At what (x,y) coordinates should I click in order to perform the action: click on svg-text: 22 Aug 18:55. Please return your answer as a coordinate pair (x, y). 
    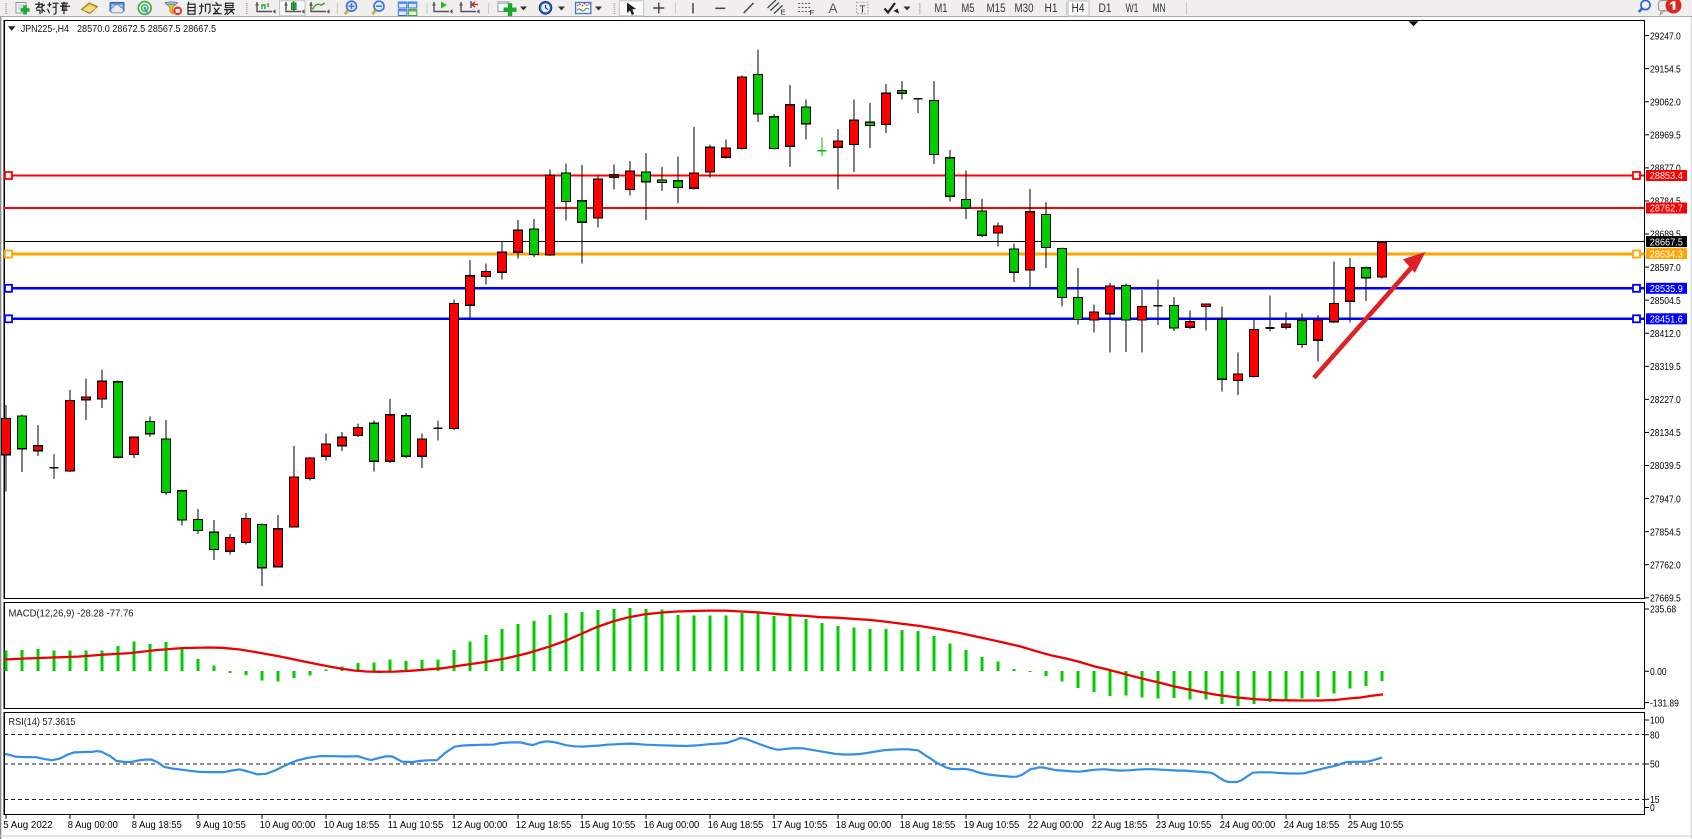
    Looking at the image, I should click on (1120, 825).